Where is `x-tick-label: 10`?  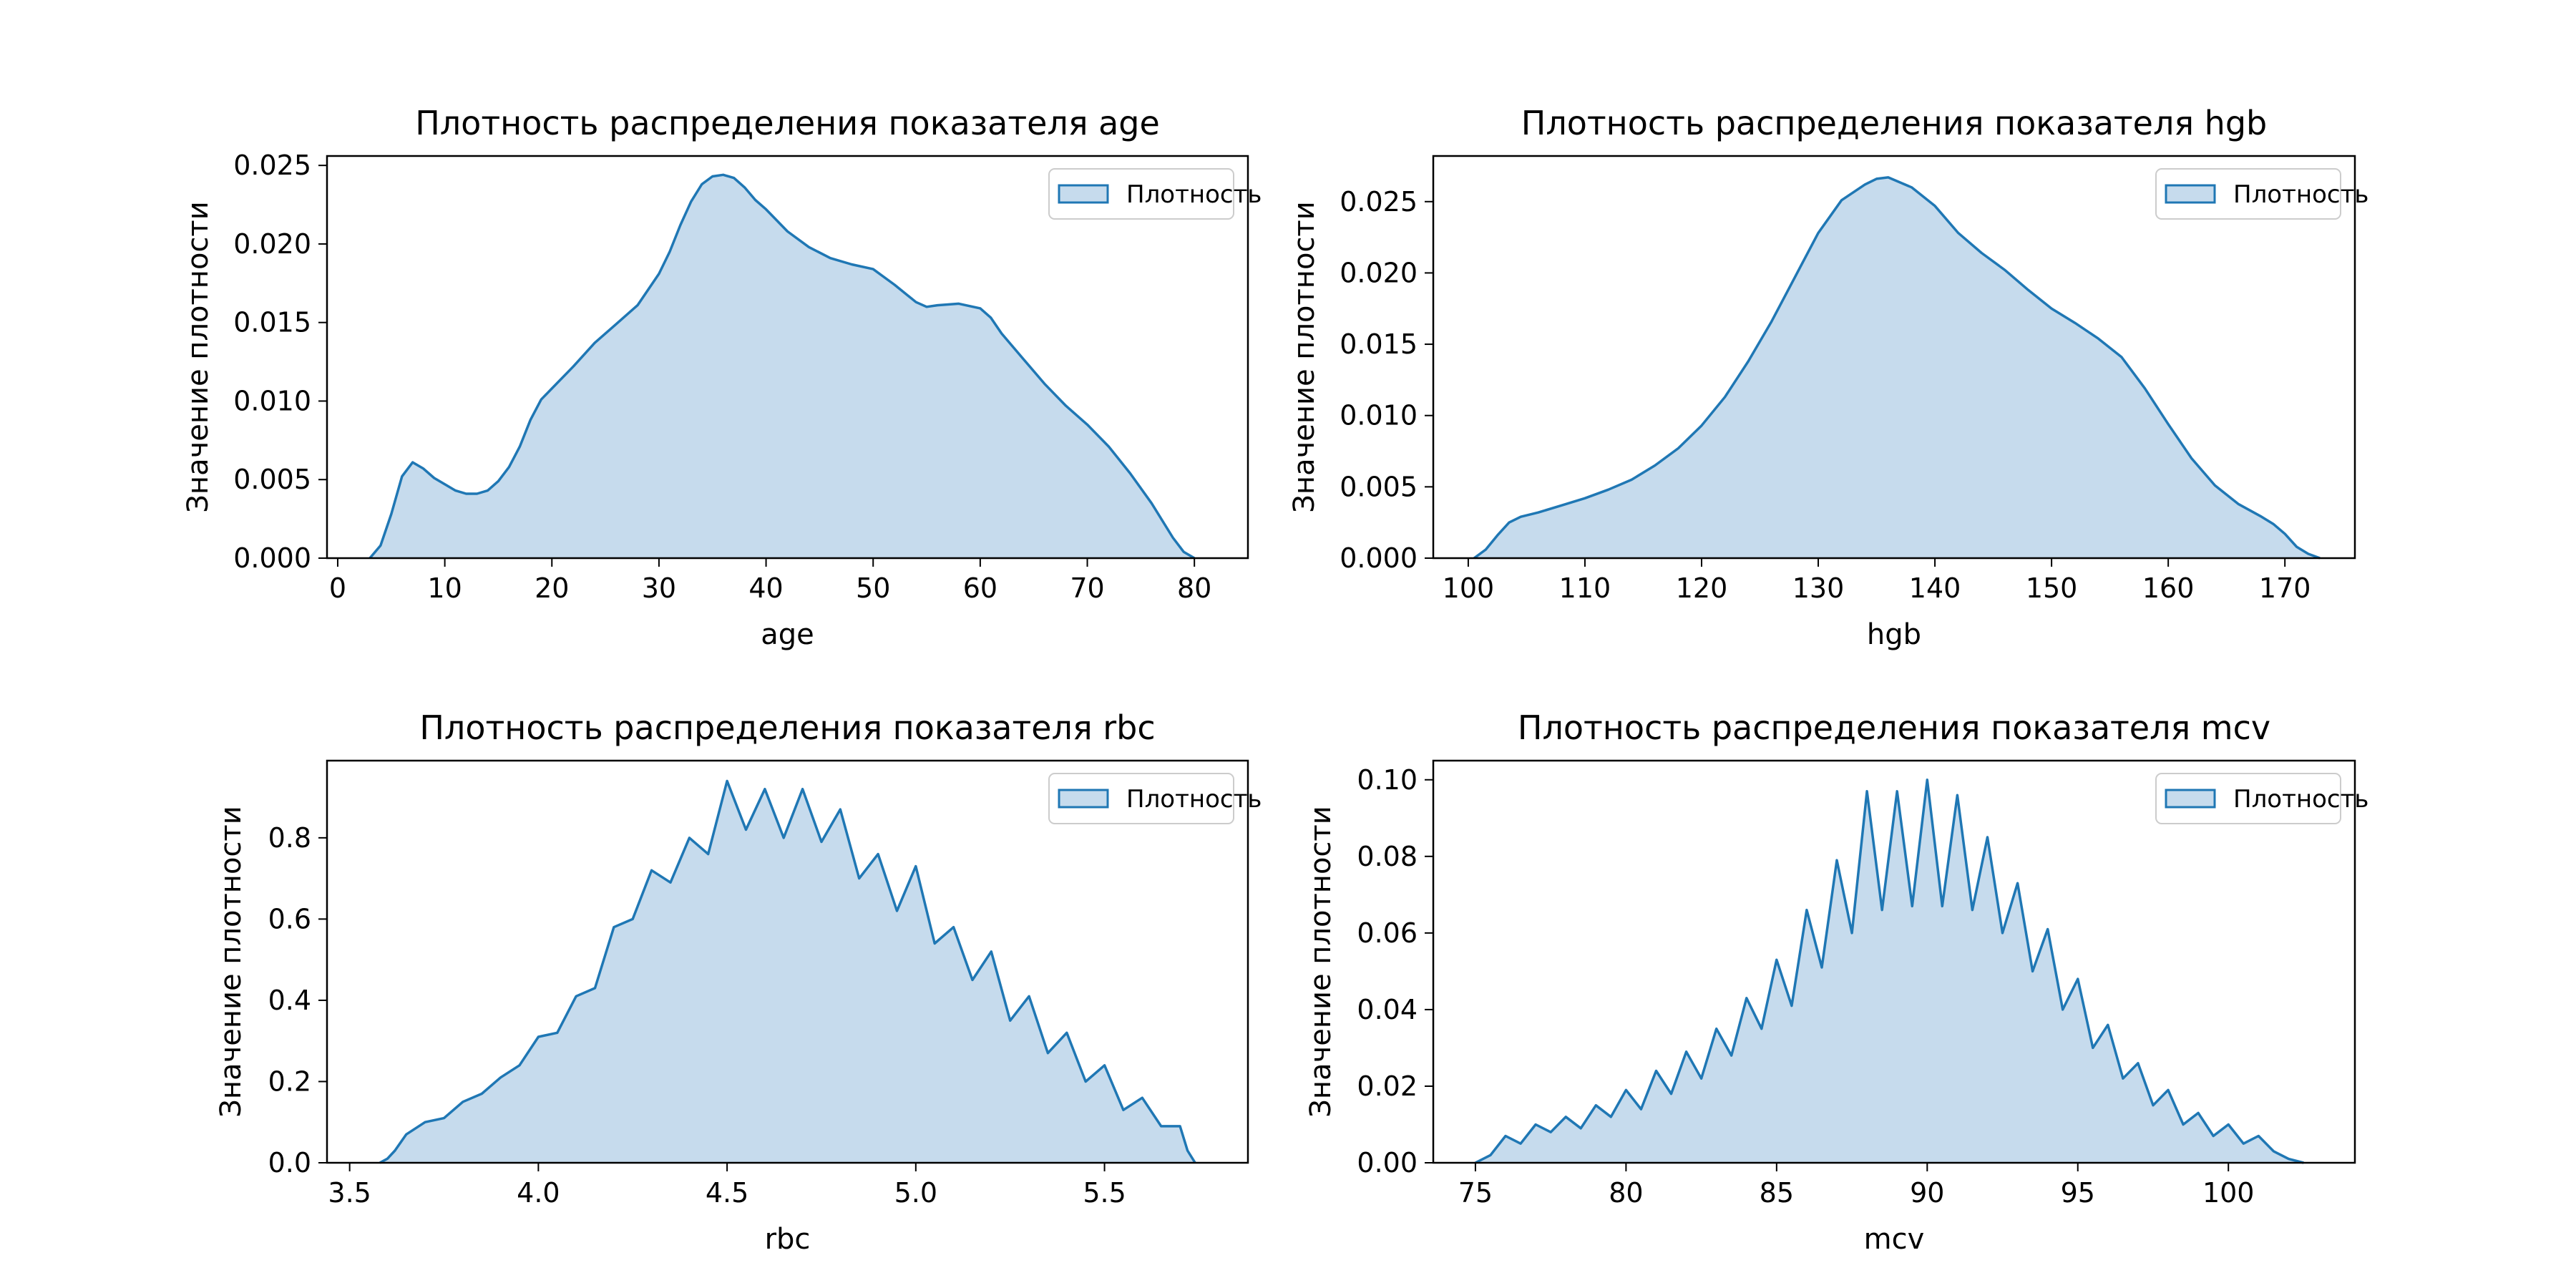
x-tick-label: 10 is located at coordinates (444, 588).